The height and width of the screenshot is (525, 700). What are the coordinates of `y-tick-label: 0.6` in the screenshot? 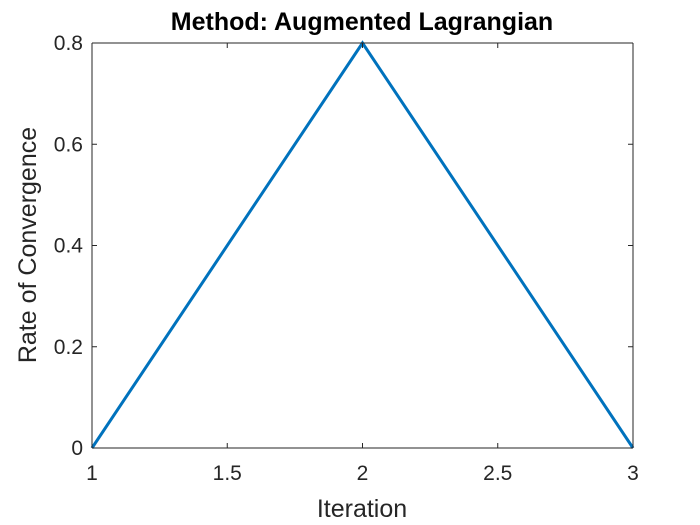 It's located at (68, 144).